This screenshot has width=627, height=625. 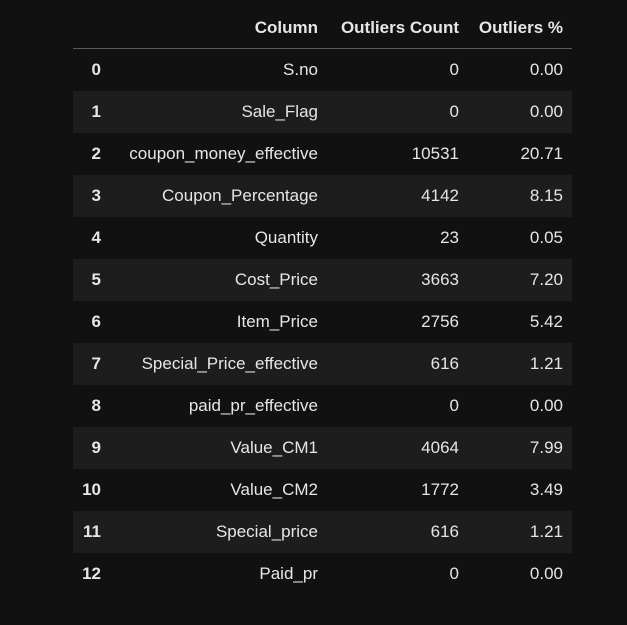 I want to click on cell-outliers-count: 1772, so click(x=440, y=489).